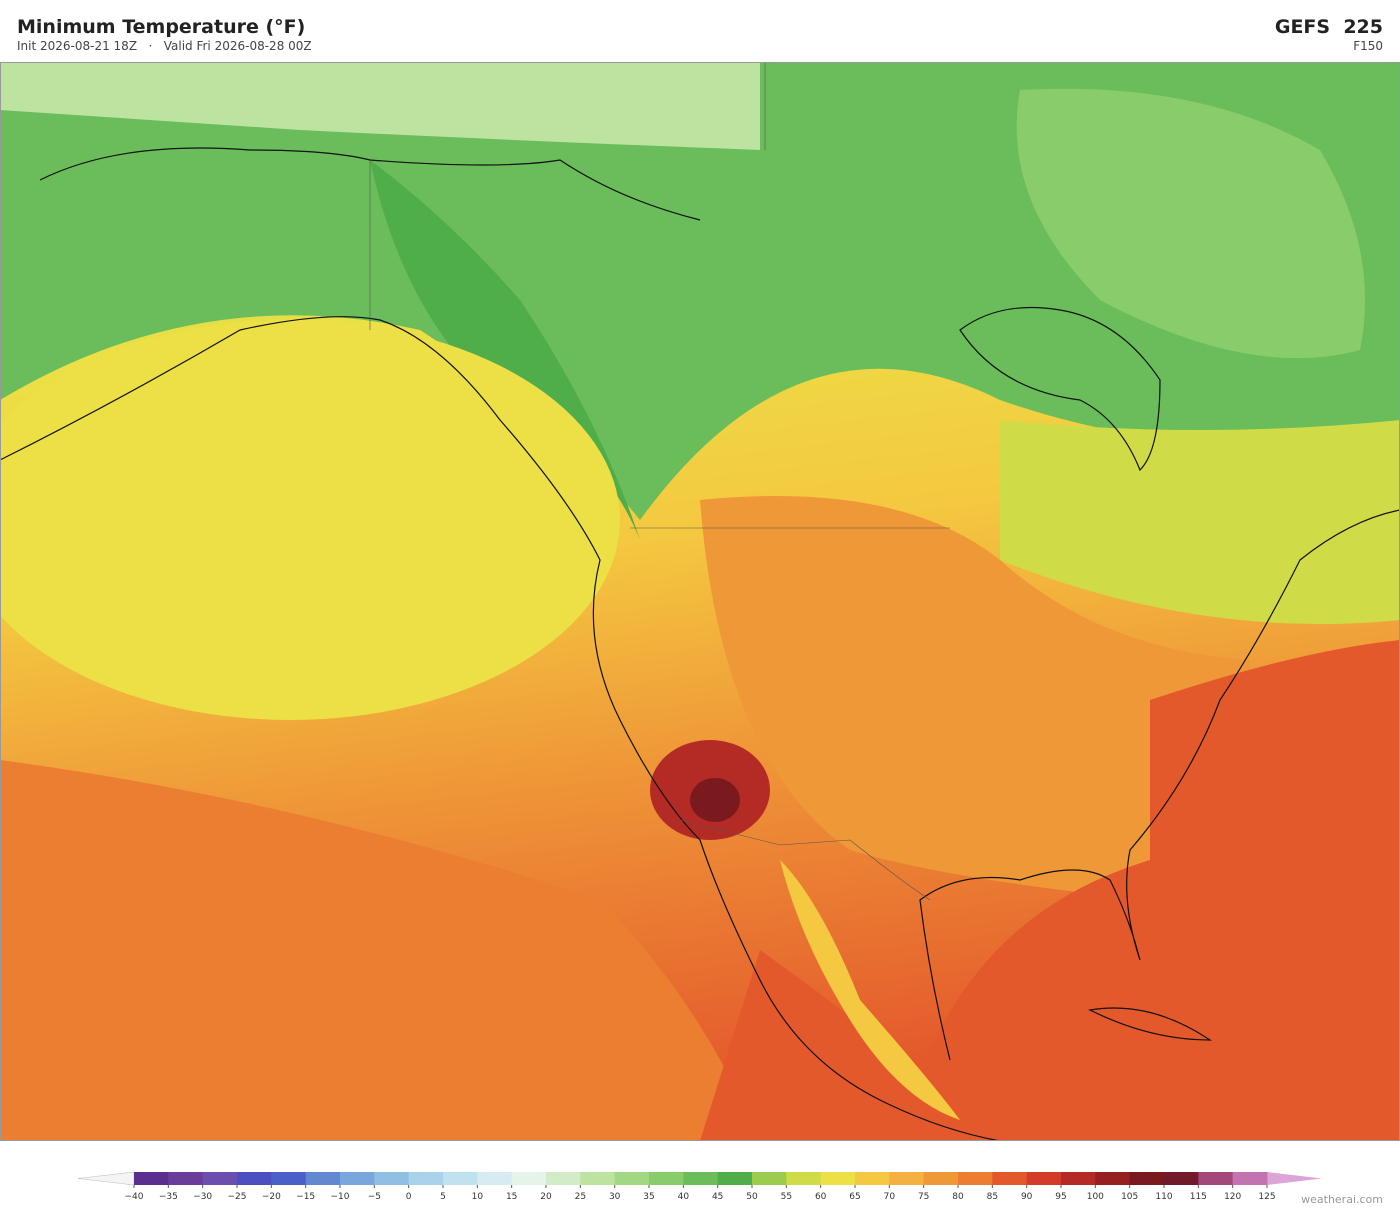 Image resolution: width=1400 pixels, height=1215 pixels. I want to click on cuba, so click(1150, 1024).